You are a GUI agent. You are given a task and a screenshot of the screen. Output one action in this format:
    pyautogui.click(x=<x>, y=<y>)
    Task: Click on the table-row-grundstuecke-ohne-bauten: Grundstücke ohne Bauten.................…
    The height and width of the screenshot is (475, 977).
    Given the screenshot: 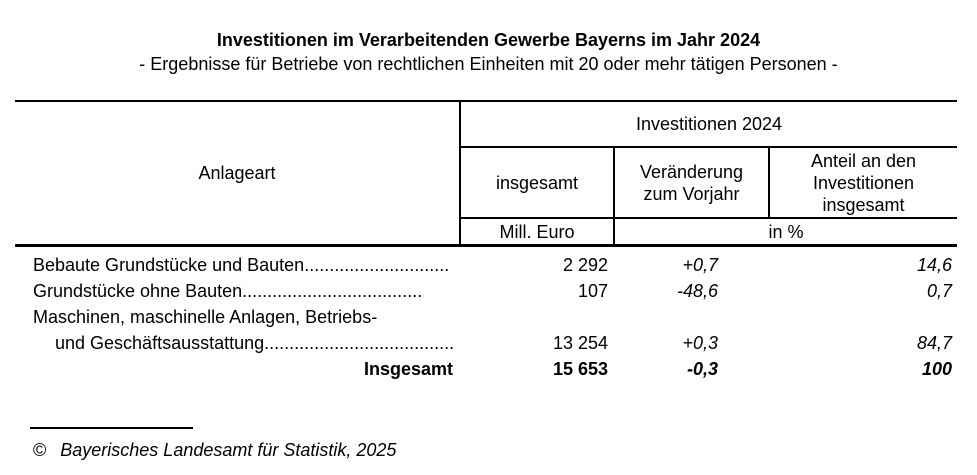 What is the action you would take?
    pyautogui.click(x=486, y=291)
    